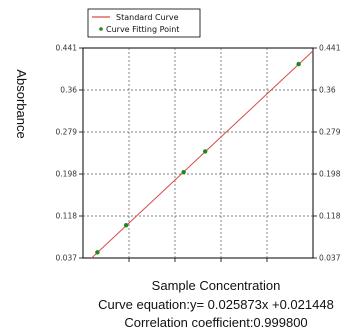 The height and width of the screenshot is (331, 363). Describe the element at coordinates (67, 258) in the screenshot. I see `y-tick-label-left: 0.037` at that location.